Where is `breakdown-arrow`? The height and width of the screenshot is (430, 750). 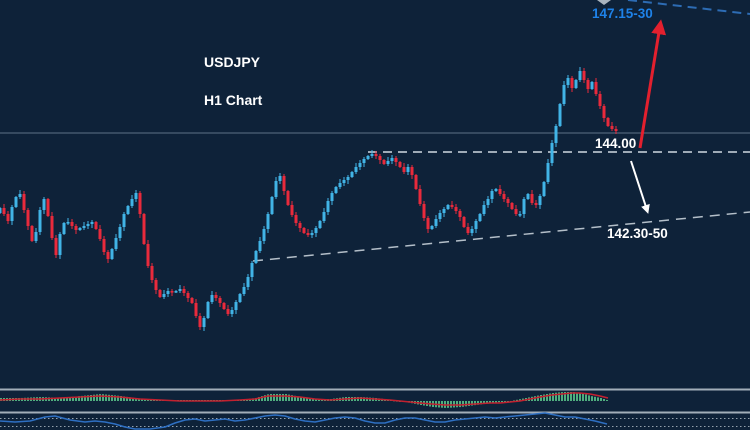 breakdown-arrow is located at coordinates (640, 187).